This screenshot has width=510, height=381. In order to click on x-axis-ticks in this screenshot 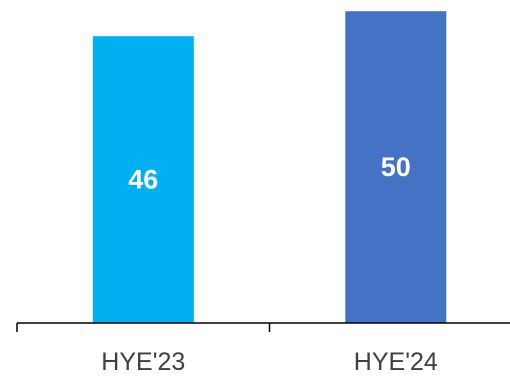, I will do `click(143, 327)`.